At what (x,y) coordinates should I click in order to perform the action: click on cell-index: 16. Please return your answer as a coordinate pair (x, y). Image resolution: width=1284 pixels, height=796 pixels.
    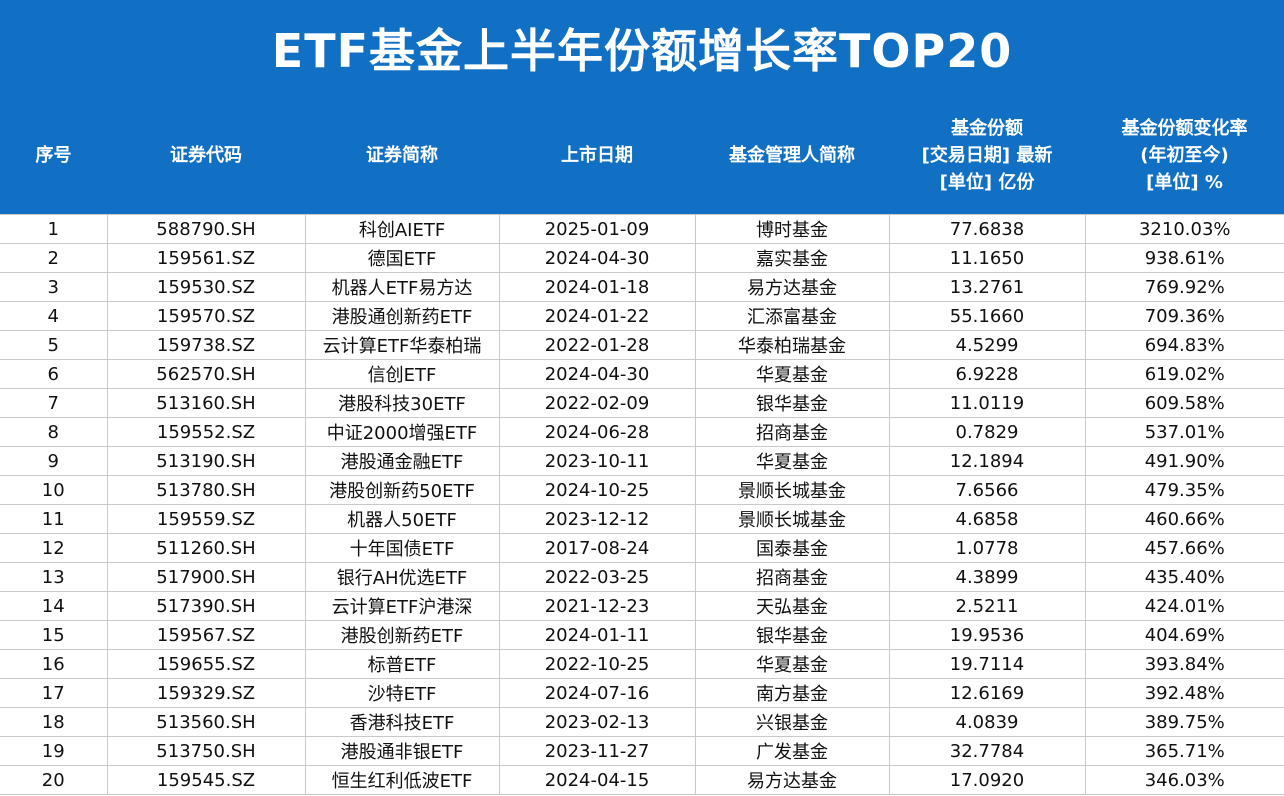
    Looking at the image, I should click on (54, 664).